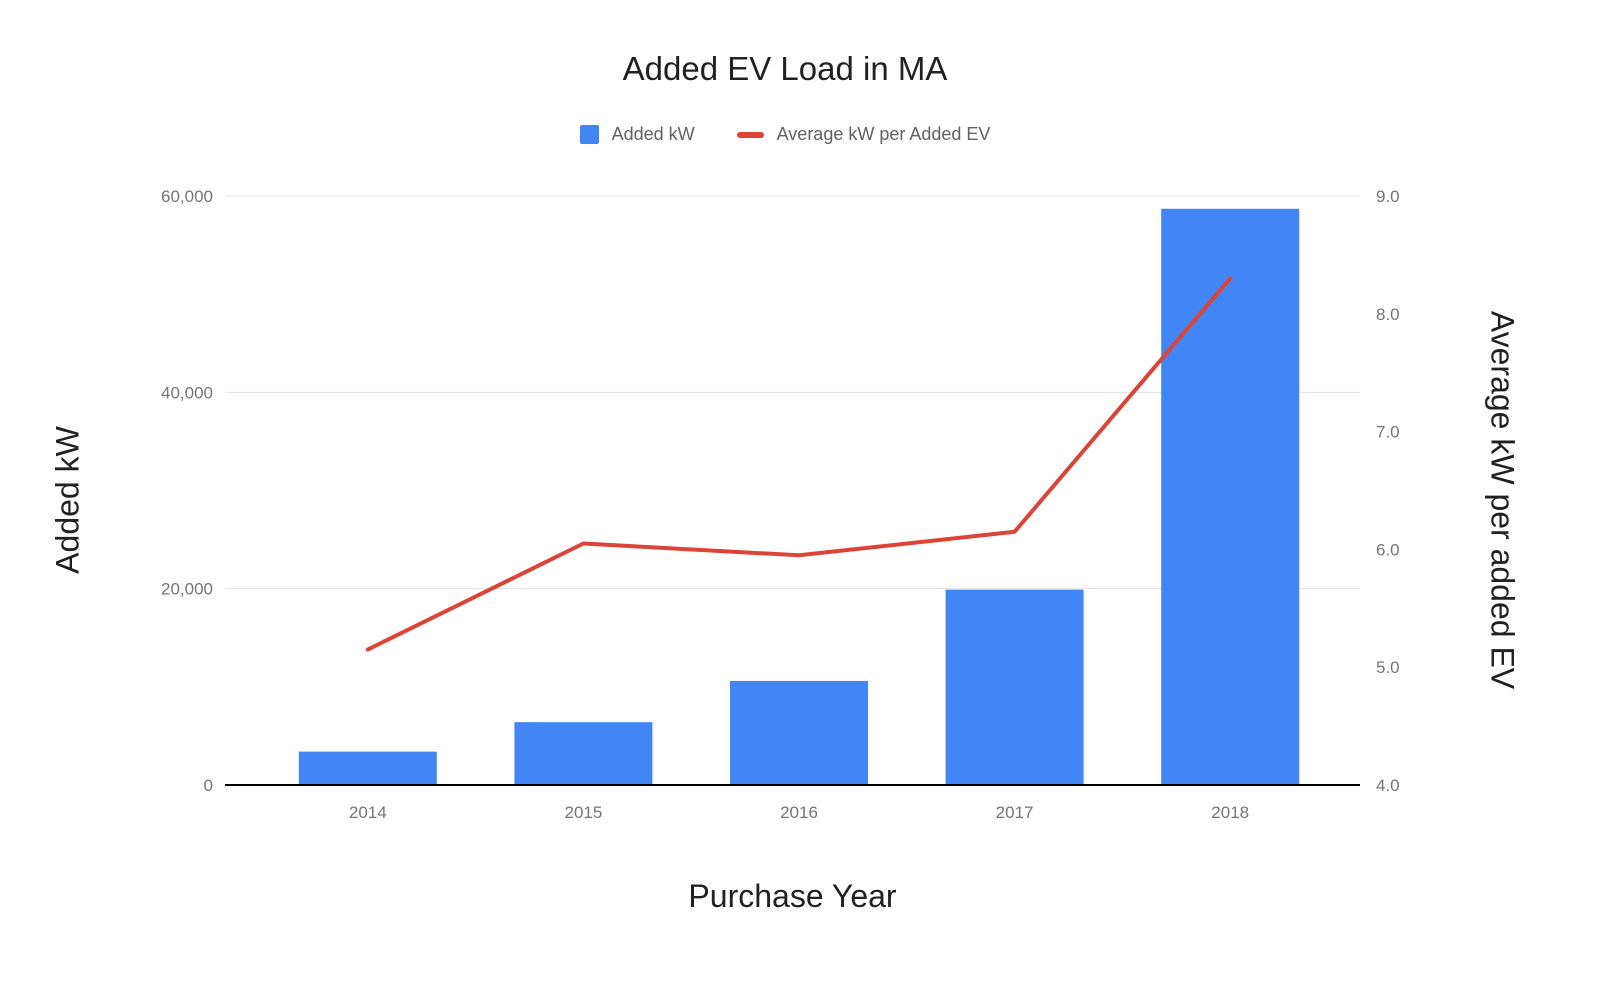  I want to click on legend-label-added-kw: Added kW, so click(653, 134).